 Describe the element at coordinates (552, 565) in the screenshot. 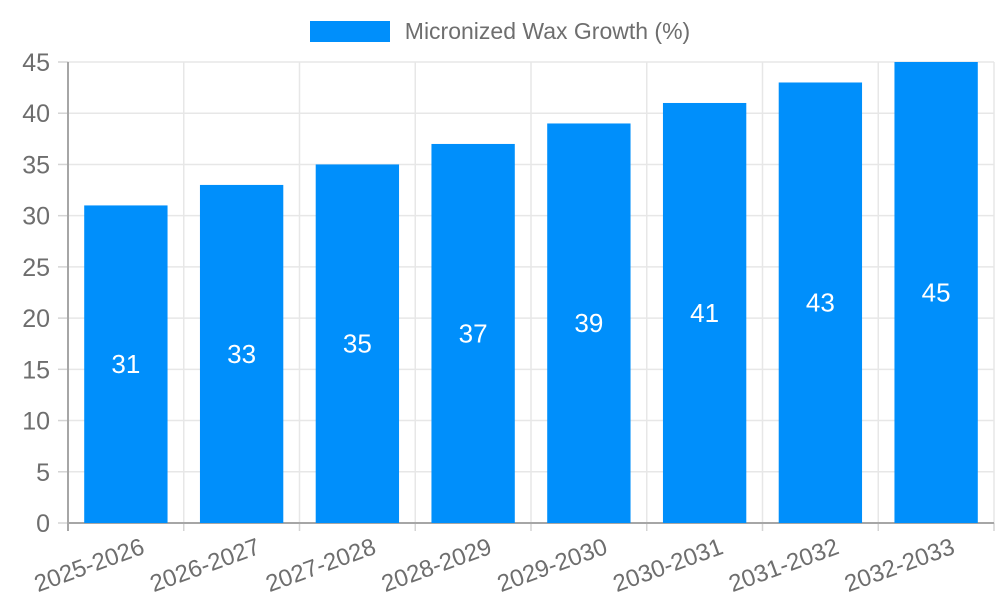

I see `x-tick-label: 2029-2030` at that location.